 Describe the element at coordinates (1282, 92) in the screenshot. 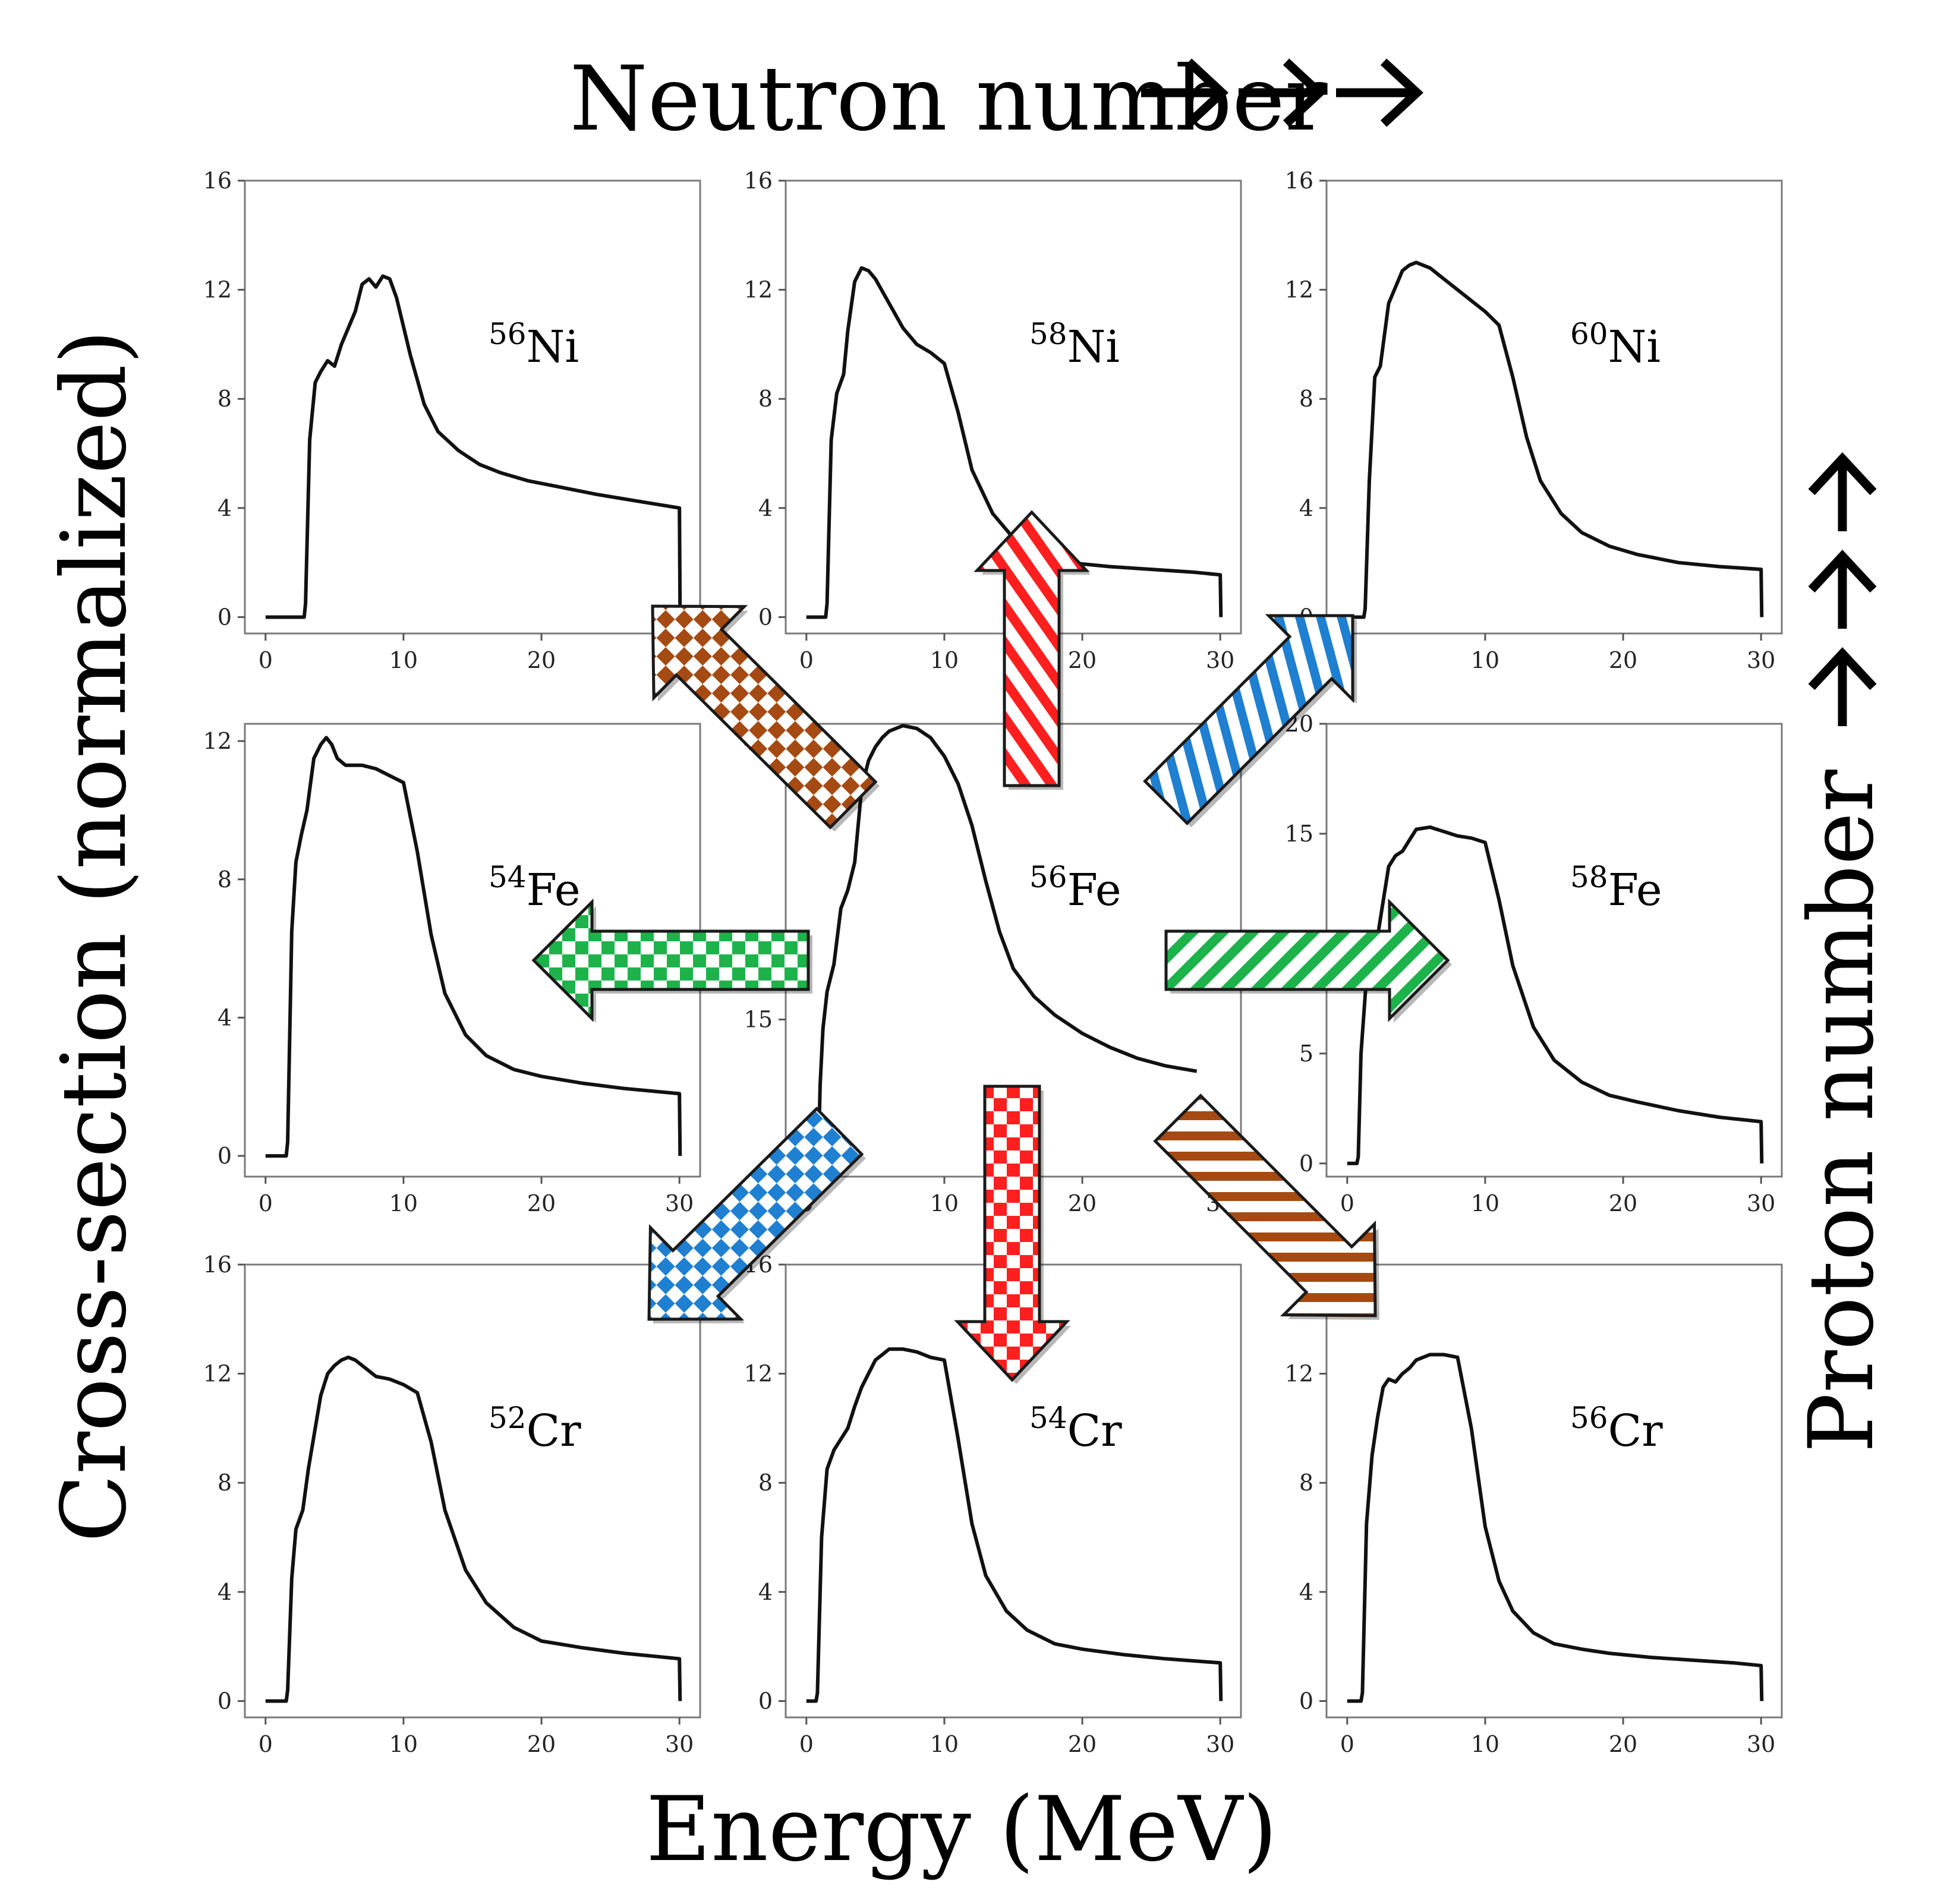

I see `top-arrows` at that location.